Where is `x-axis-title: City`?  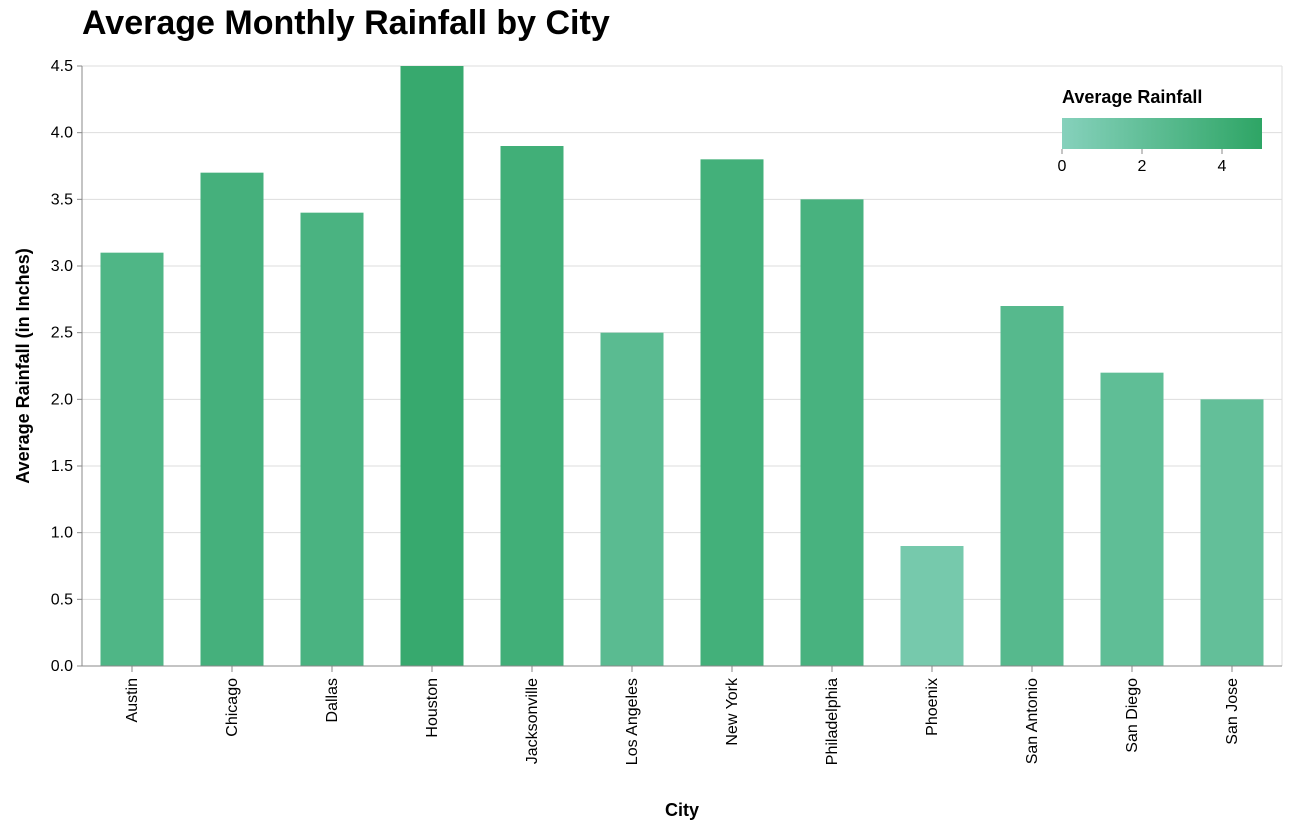 x-axis-title: City is located at coordinates (682, 810).